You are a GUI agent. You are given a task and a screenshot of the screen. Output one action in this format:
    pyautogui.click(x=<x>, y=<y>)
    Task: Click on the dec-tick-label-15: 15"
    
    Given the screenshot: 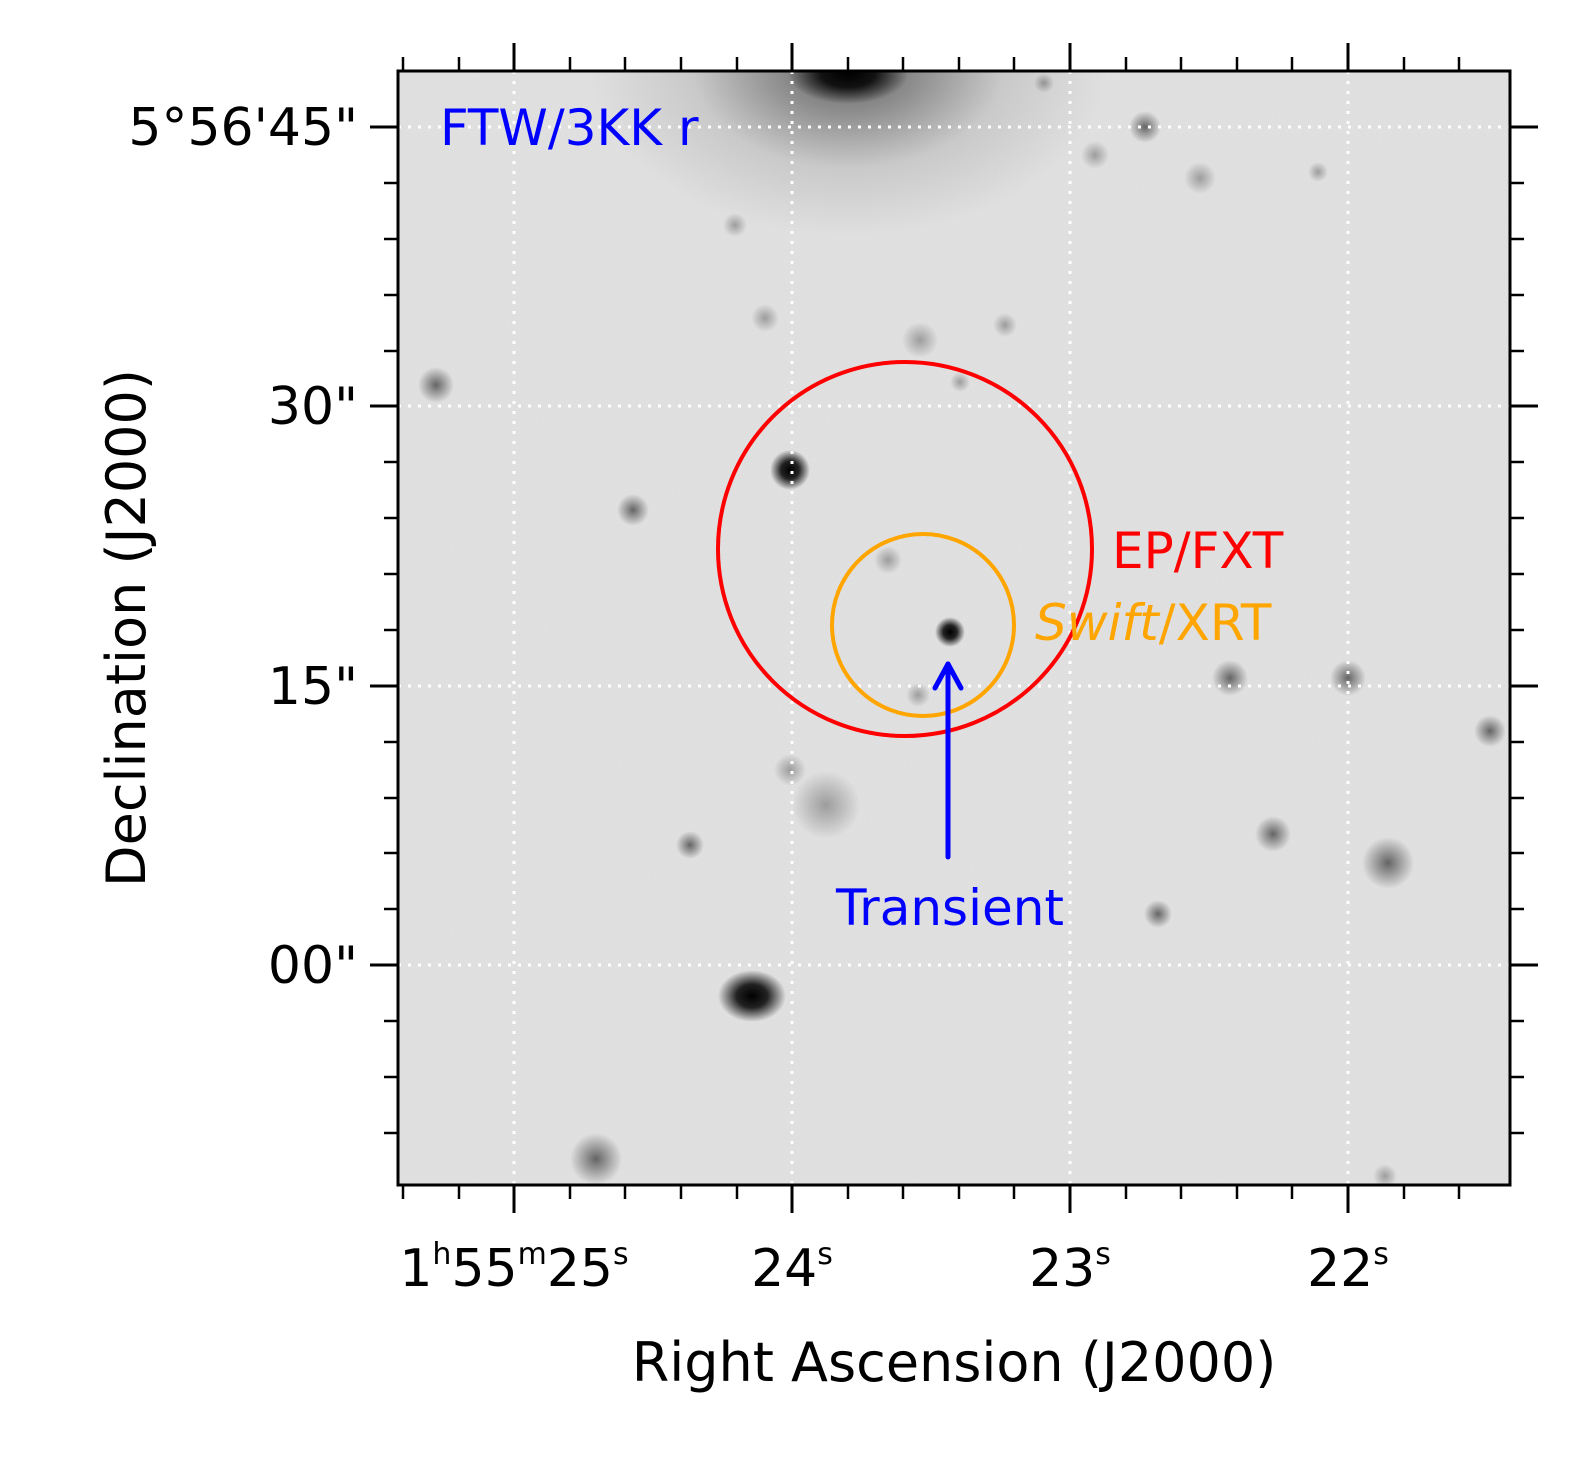 What is the action you would take?
    pyautogui.click(x=313, y=687)
    